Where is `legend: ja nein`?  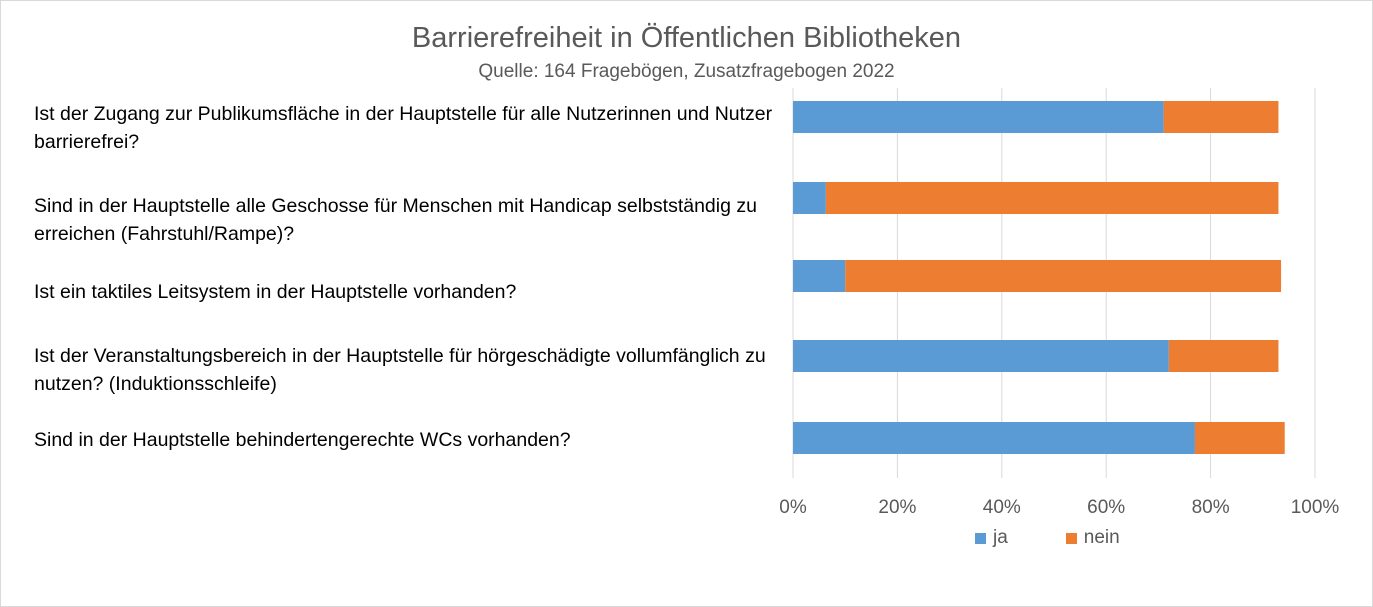
legend: ja nein is located at coordinates (1076, 538).